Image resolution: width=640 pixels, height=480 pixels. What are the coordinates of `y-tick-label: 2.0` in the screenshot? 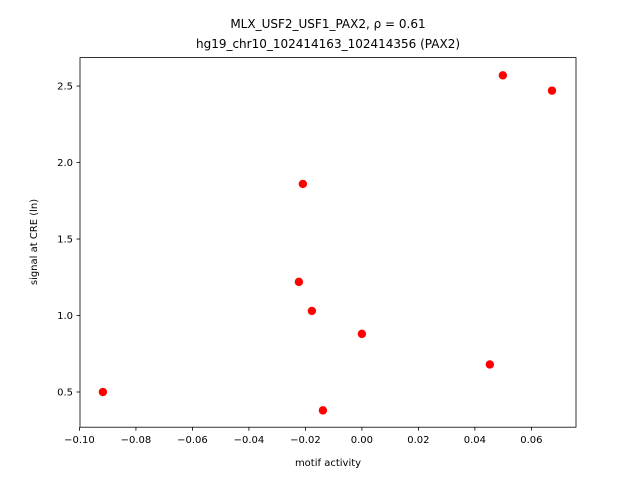 It's located at (65, 163).